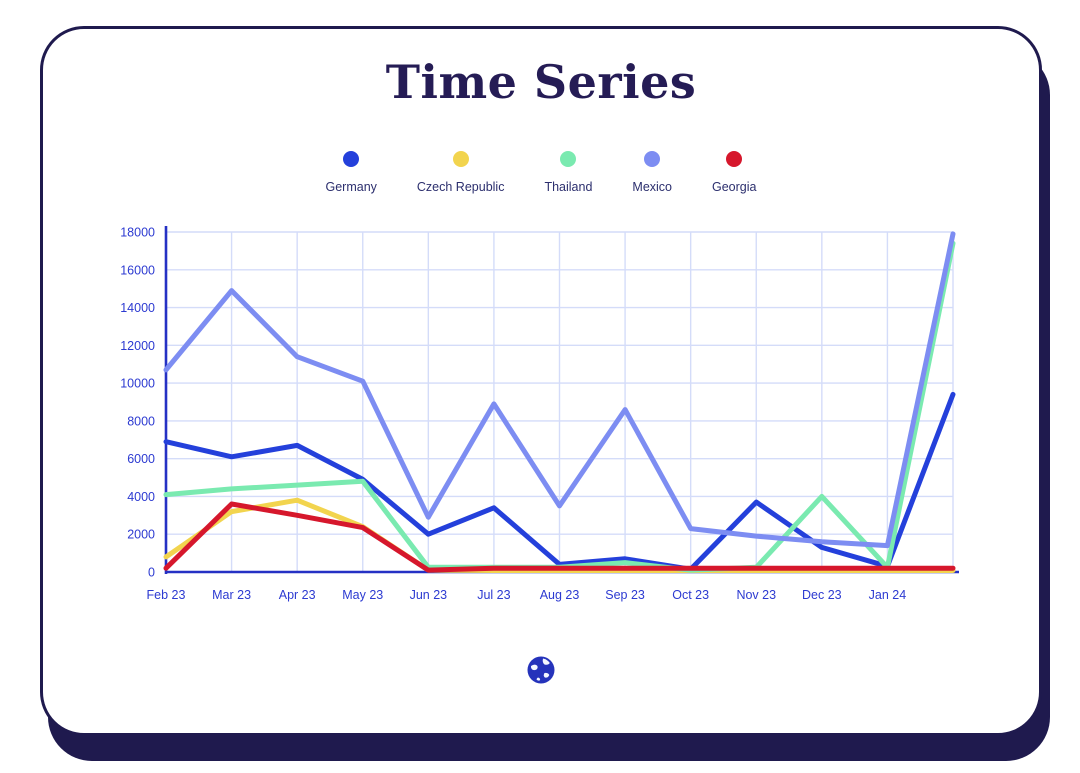 This screenshot has width=1080, height=773. What do you see at coordinates (141, 535) in the screenshot?
I see `y-tick-label: 2000` at bounding box center [141, 535].